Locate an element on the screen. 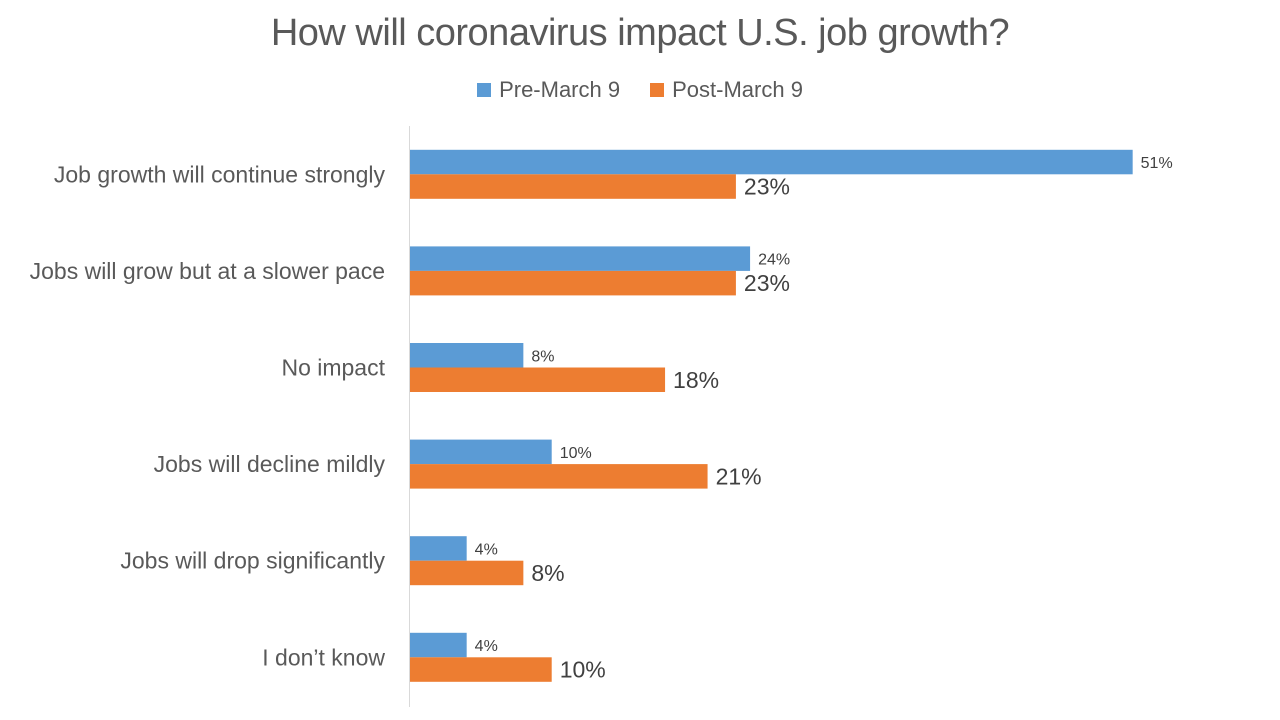 The width and height of the screenshot is (1280, 720). data-label-pre-march-9-jobs-will-grow-but-at-a-slower-pace: 24% is located at coordinates (774, 260).